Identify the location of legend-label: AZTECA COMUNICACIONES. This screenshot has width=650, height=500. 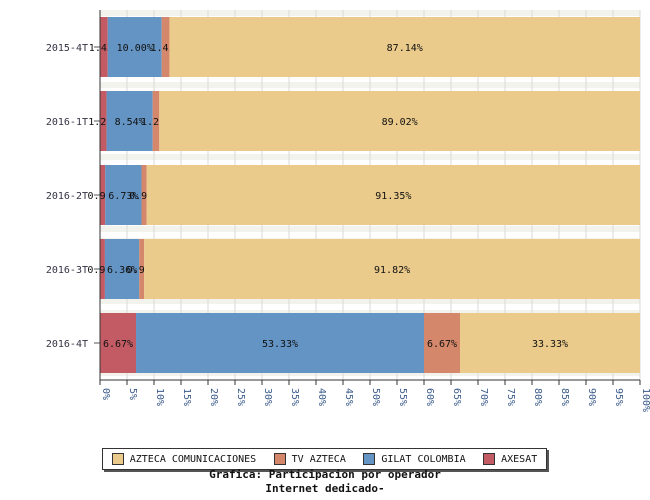
(193, 459).